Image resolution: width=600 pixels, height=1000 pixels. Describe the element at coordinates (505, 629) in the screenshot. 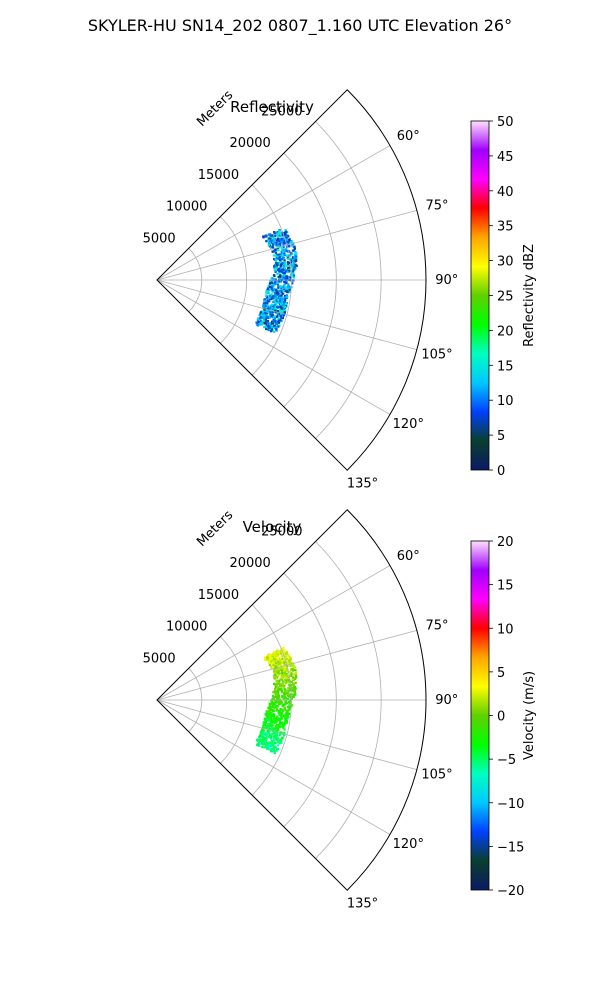

I see `colorbar-tick-label: 10` at that location.